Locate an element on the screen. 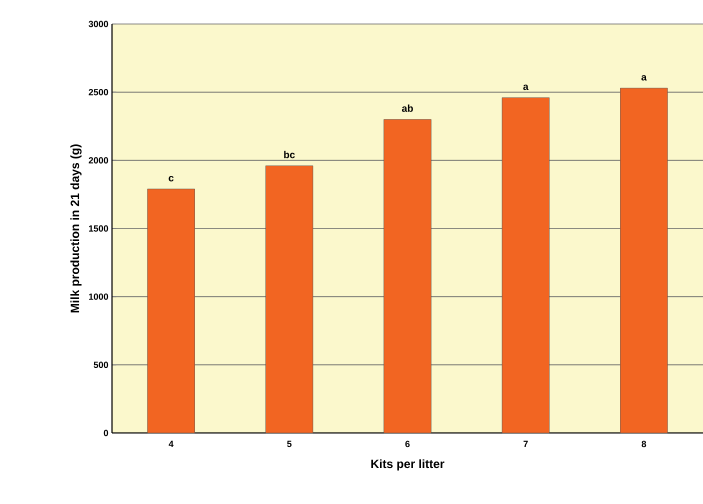  y-axis-title: Milk production in 21 days (g) is located at coordinates (76, 228).